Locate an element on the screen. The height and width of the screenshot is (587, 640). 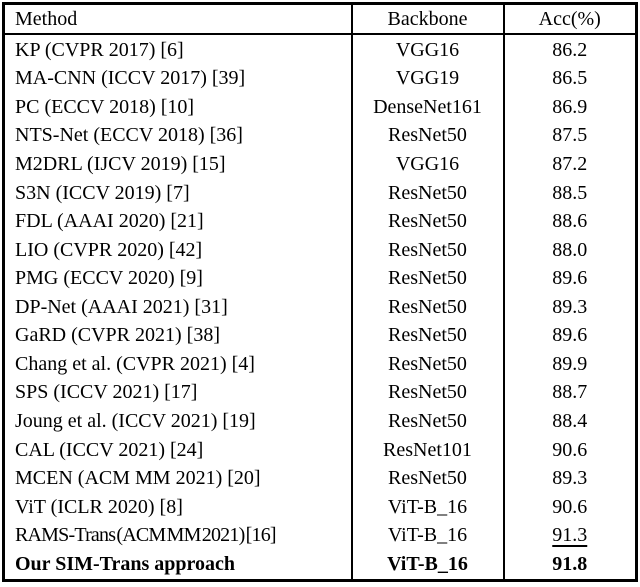
cell-acc: 88.0 is located at coordinates (570, 249).